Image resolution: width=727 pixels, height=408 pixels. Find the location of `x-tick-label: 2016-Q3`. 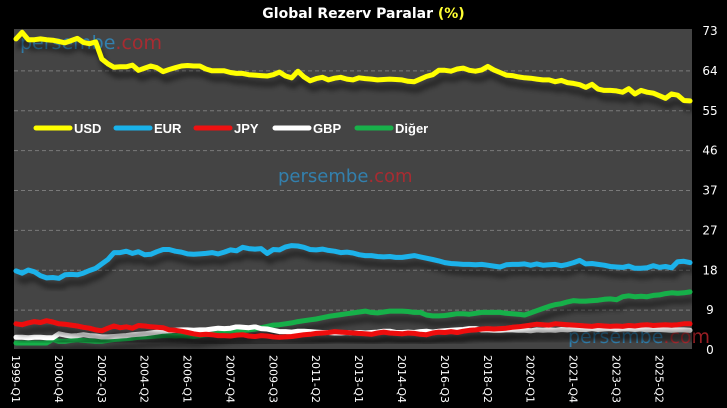

x-tick-label: 2016-Q3 is located at coordinates (444, 379).